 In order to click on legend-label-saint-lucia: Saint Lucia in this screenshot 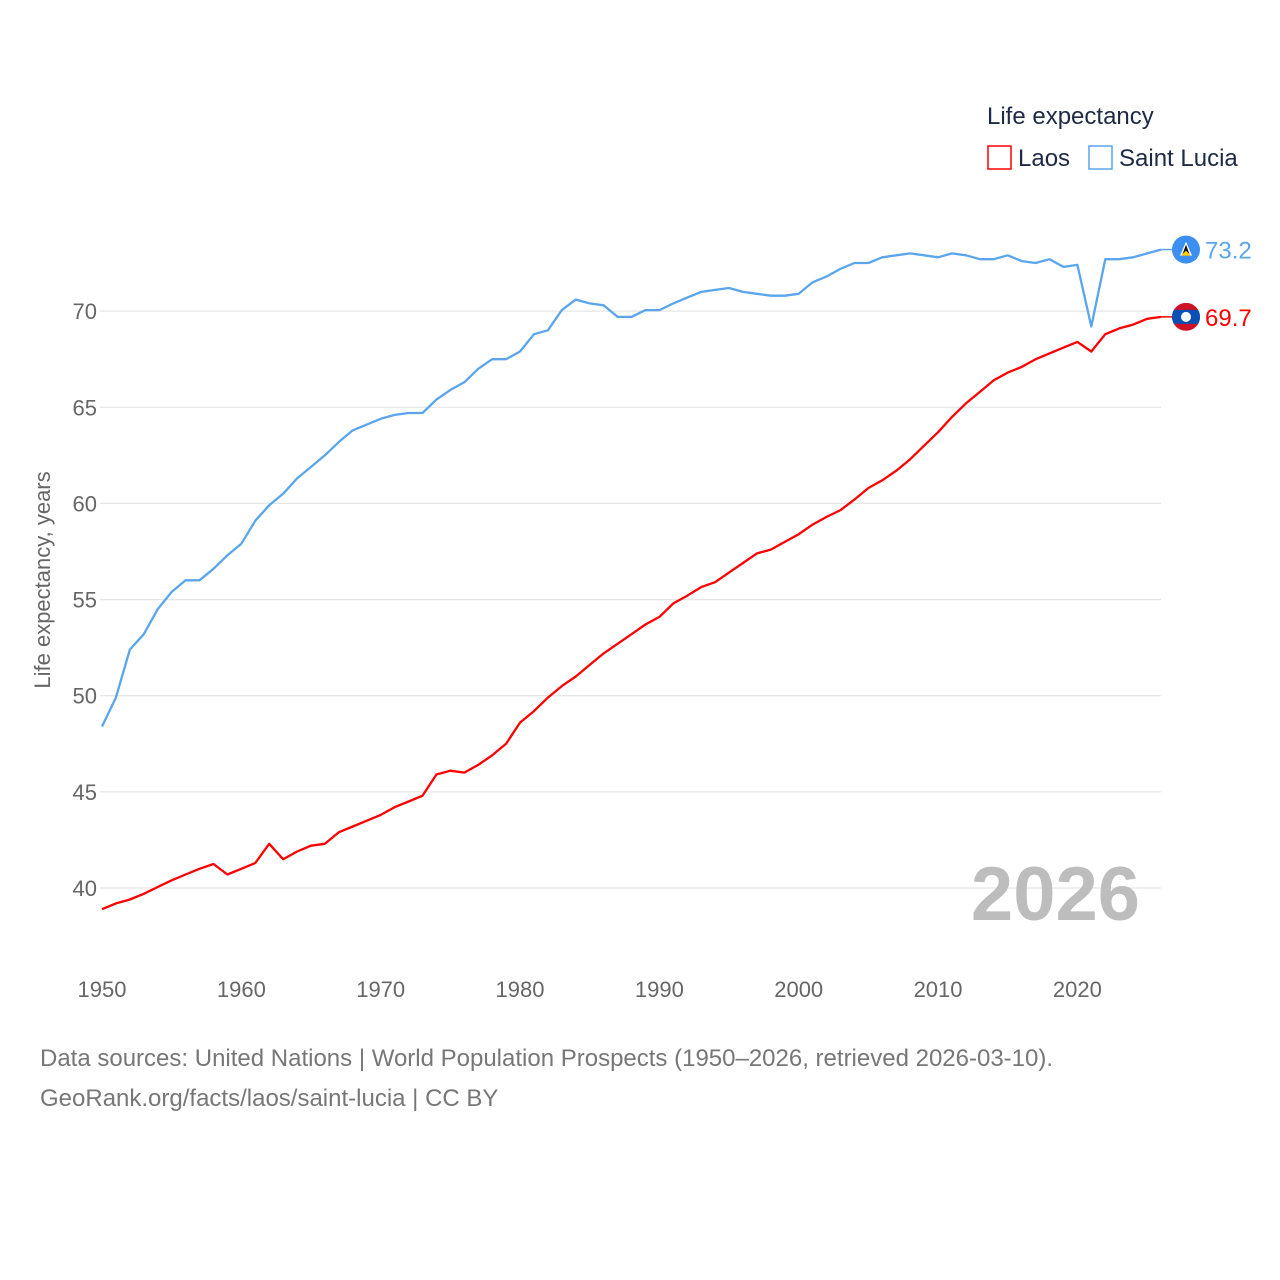, I will do `click(1178, 158)`.